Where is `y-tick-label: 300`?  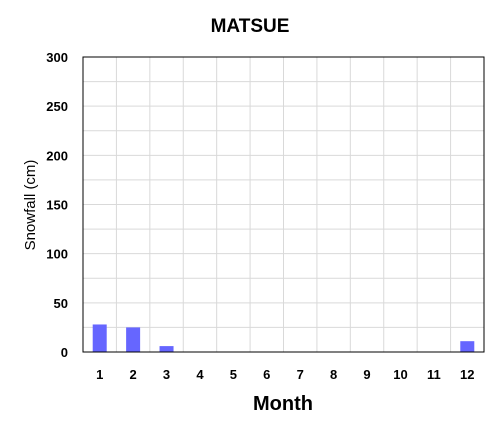 y-tick-label: 300 is located at coordinates (57, 57).